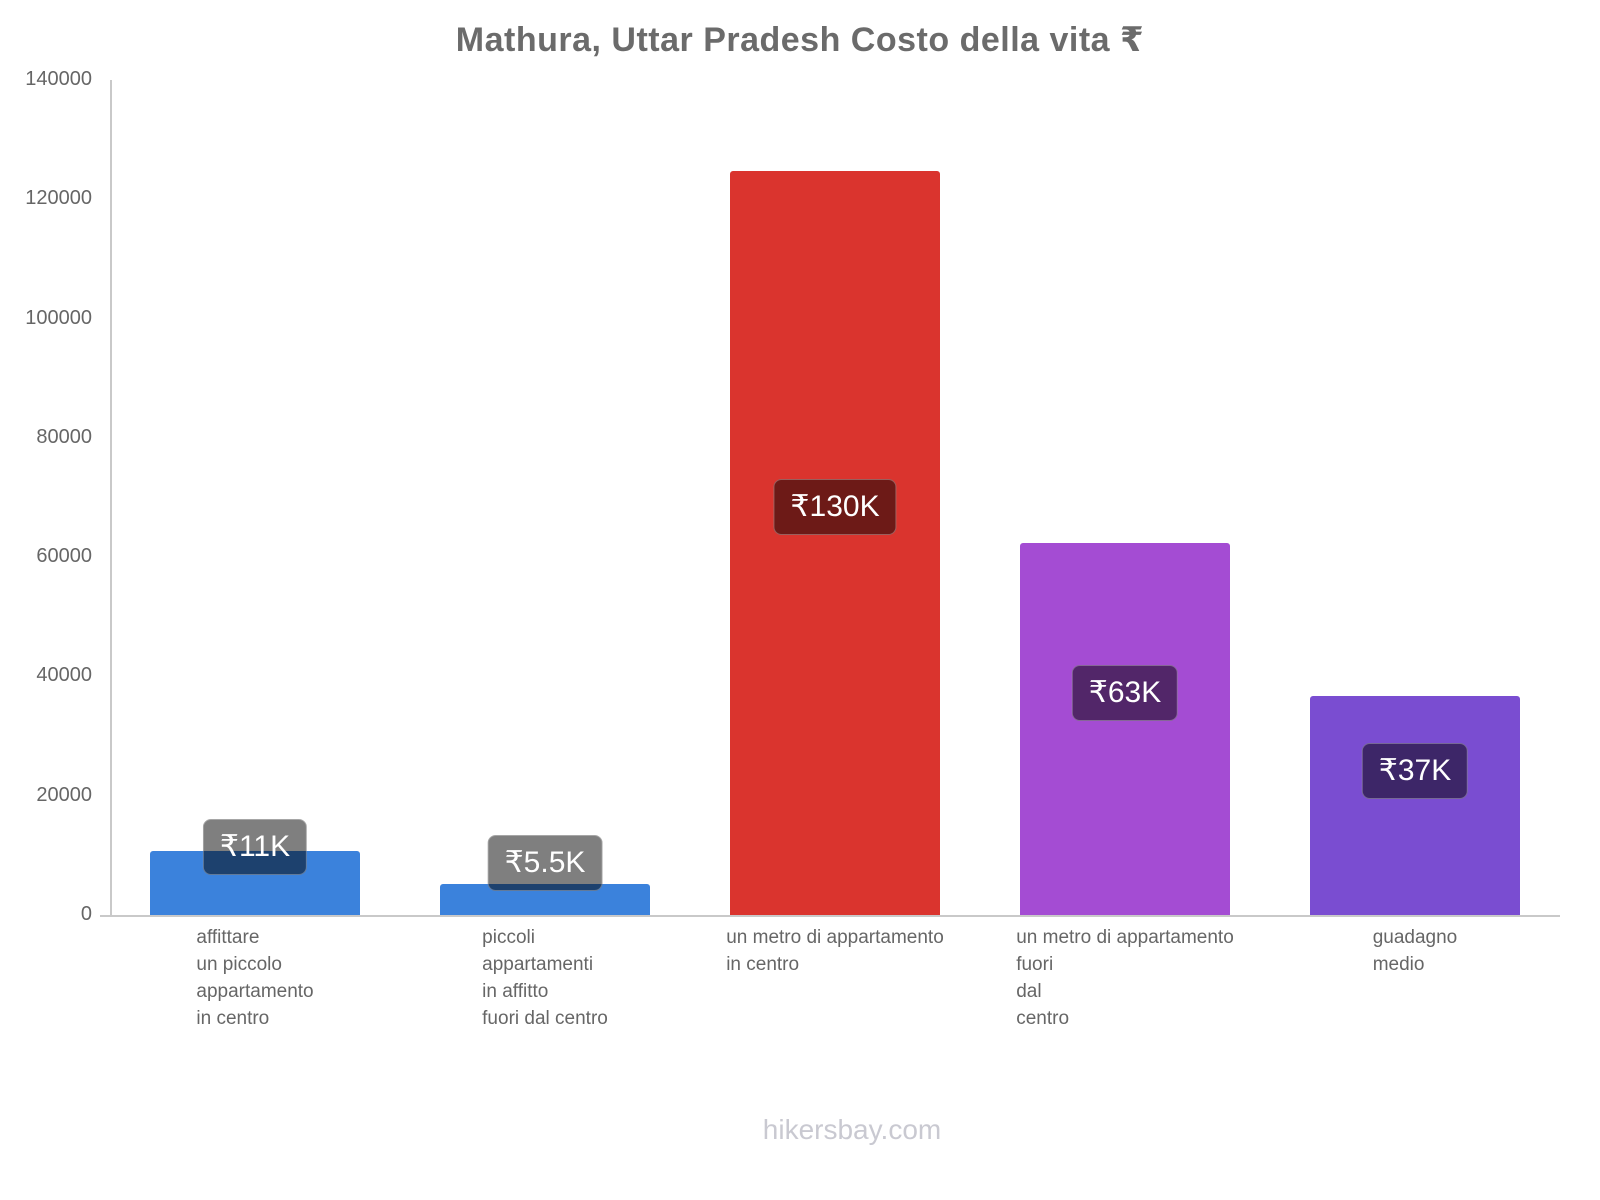 This screenshot has height=1200, width=1600. I want to click on x-category-label-2: un metro di appartamento in centro, so click(835, 951).